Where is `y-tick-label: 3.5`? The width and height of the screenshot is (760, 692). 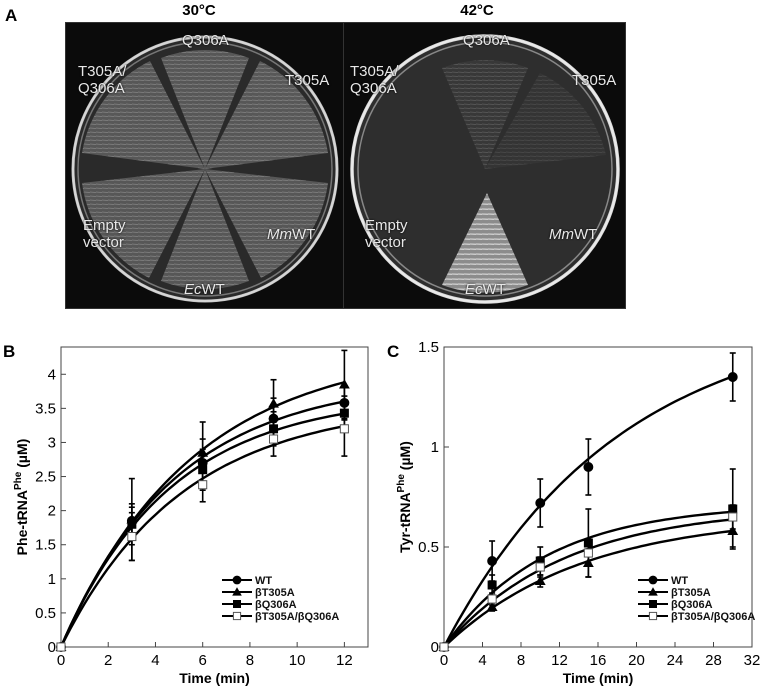
y-tick-label: 3.5 is located at coordinates (45, 408).